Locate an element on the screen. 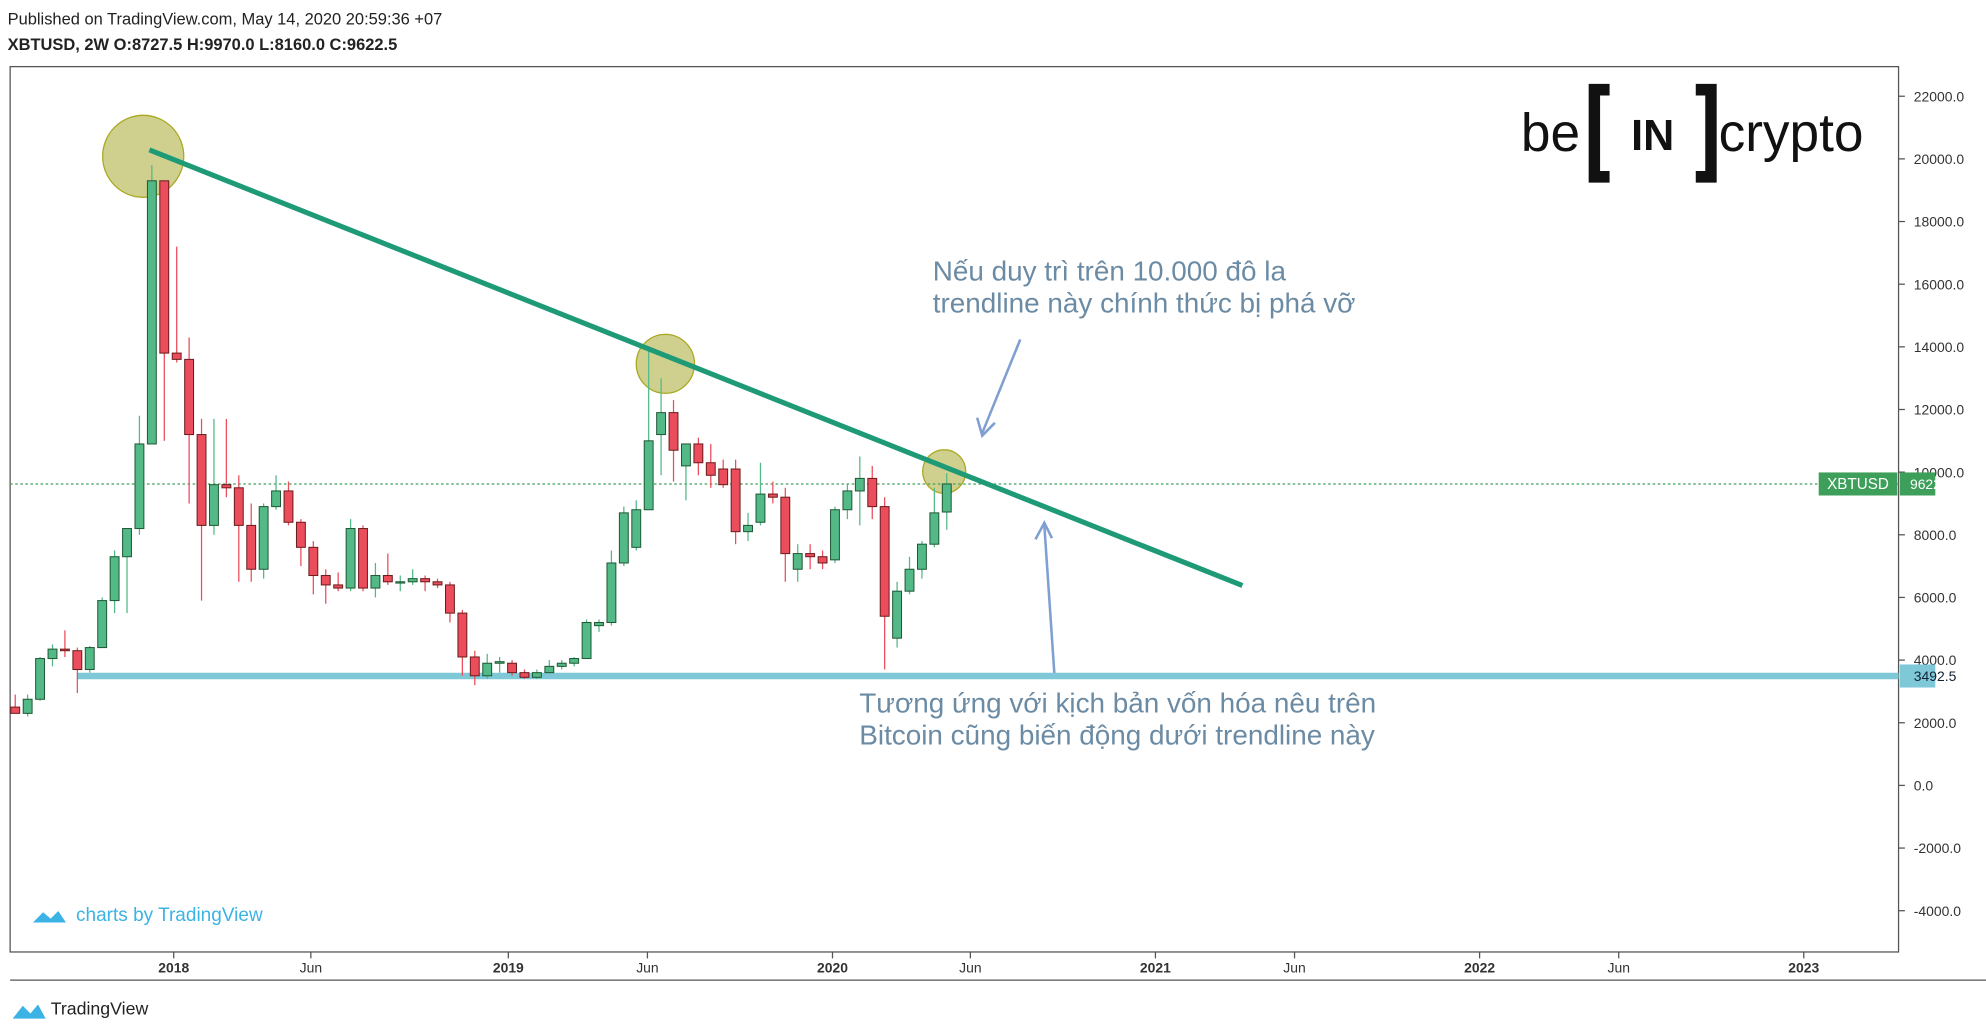 This screenshot has height=1025, width=1986. y-tick-label: 22000.0 is located at coordinates (1939, 96).